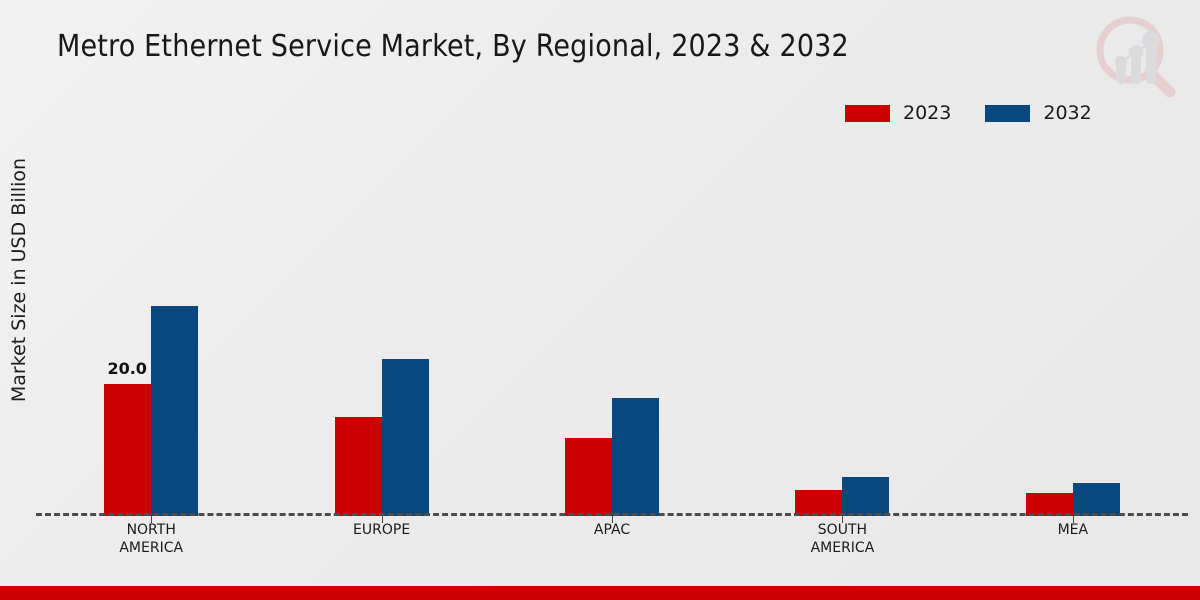  I want to click on bar-data-label: 20.0, so click(127, 368).